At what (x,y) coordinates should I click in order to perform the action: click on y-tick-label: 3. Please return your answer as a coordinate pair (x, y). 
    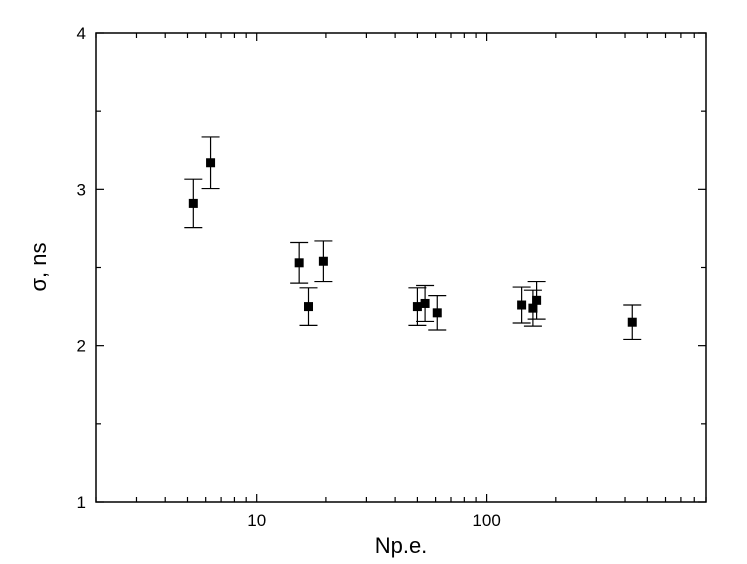
    Looking at the image, I should click on (81, 189).